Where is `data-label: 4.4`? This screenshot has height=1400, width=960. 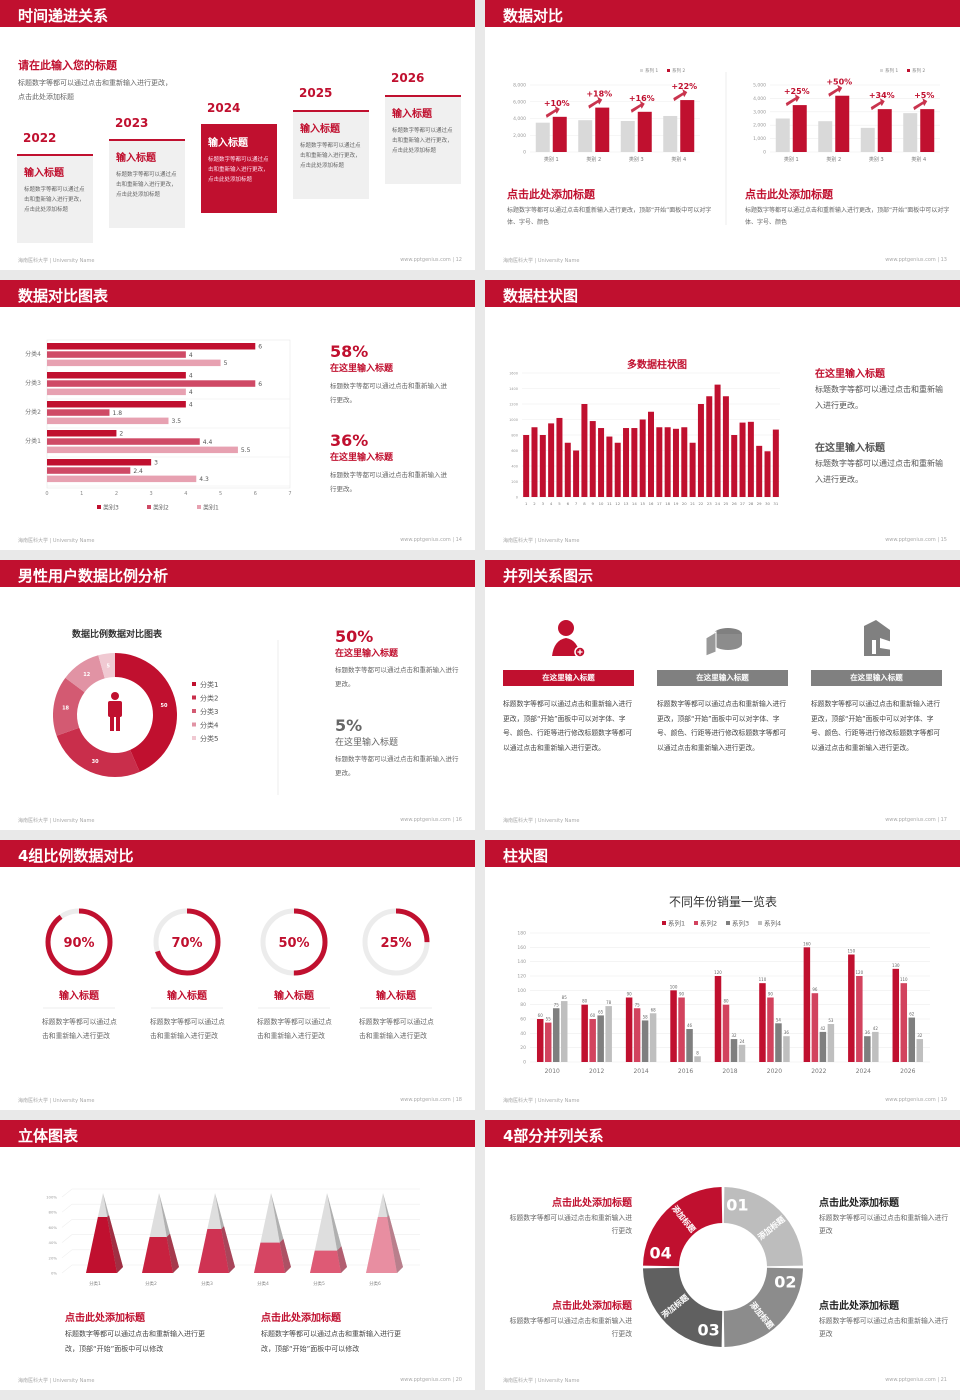 data-label: 4.4 is located at coordinates (208, 442).